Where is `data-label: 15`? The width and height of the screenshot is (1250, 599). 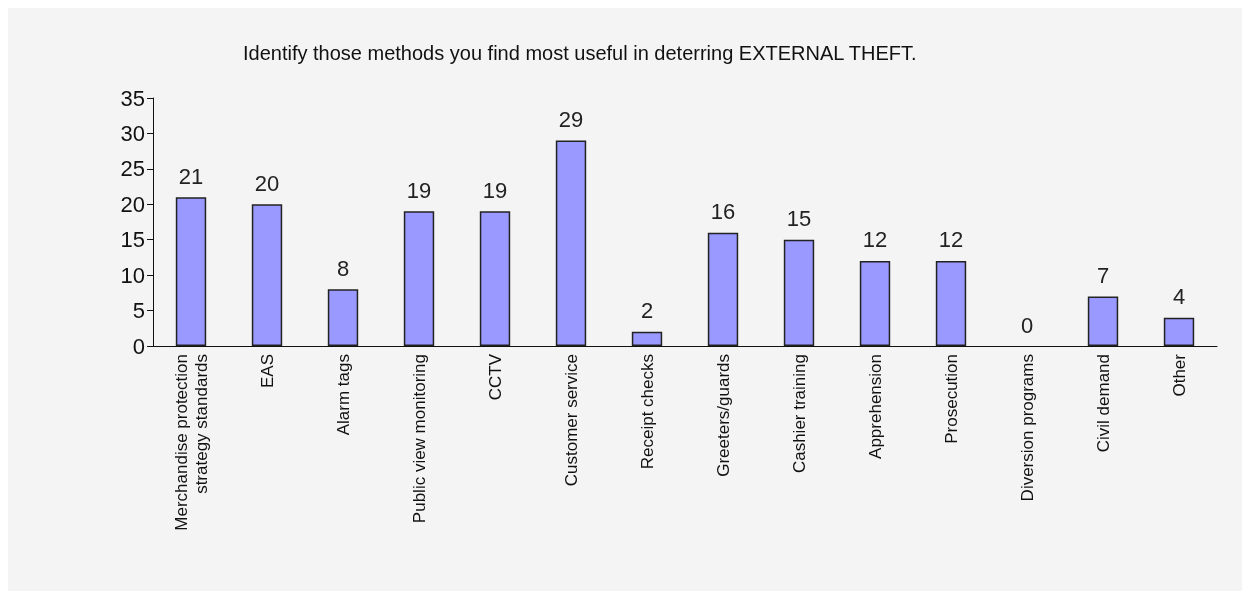
data-label: 15 is located at coordinates (799, 219).